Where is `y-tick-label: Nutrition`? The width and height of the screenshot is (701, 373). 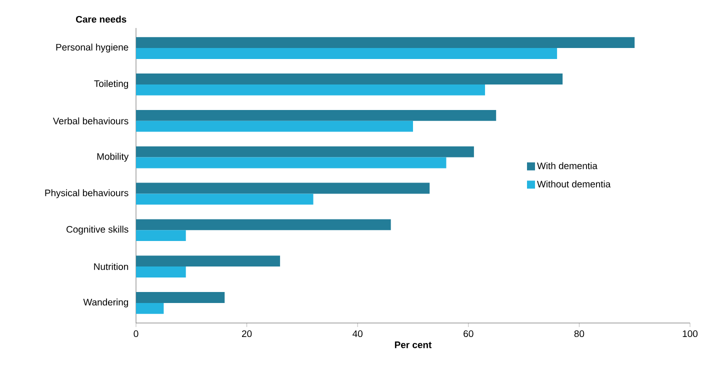 y-tick-label: Nutrition is located at coordinates (111, 266).